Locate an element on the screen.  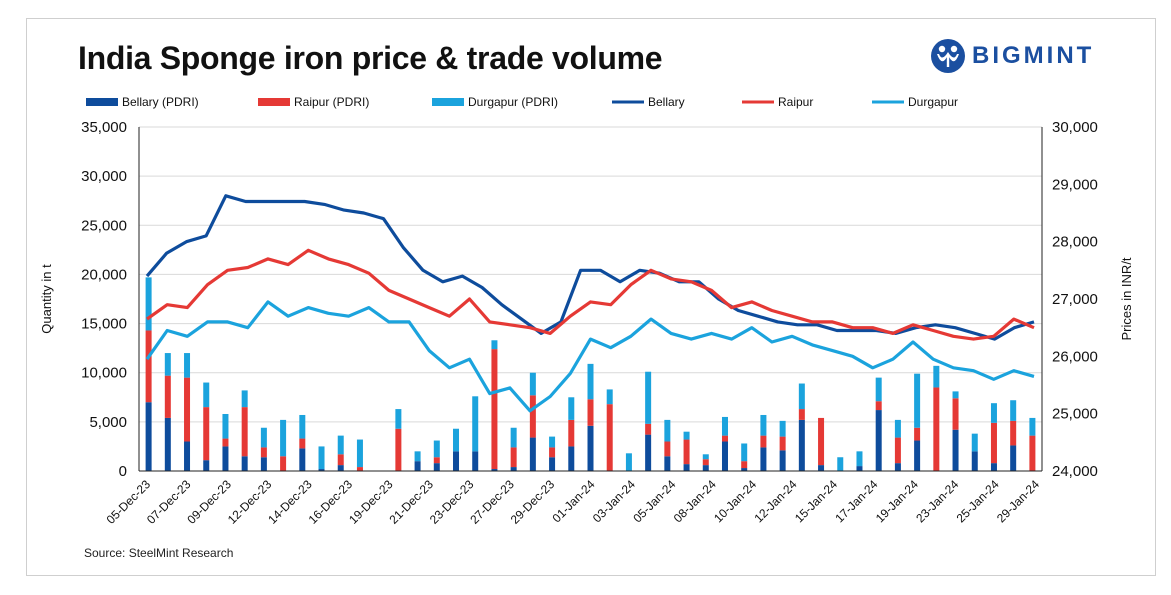
right-tick-label: 26,000 is located at coordinates (1075, 356).